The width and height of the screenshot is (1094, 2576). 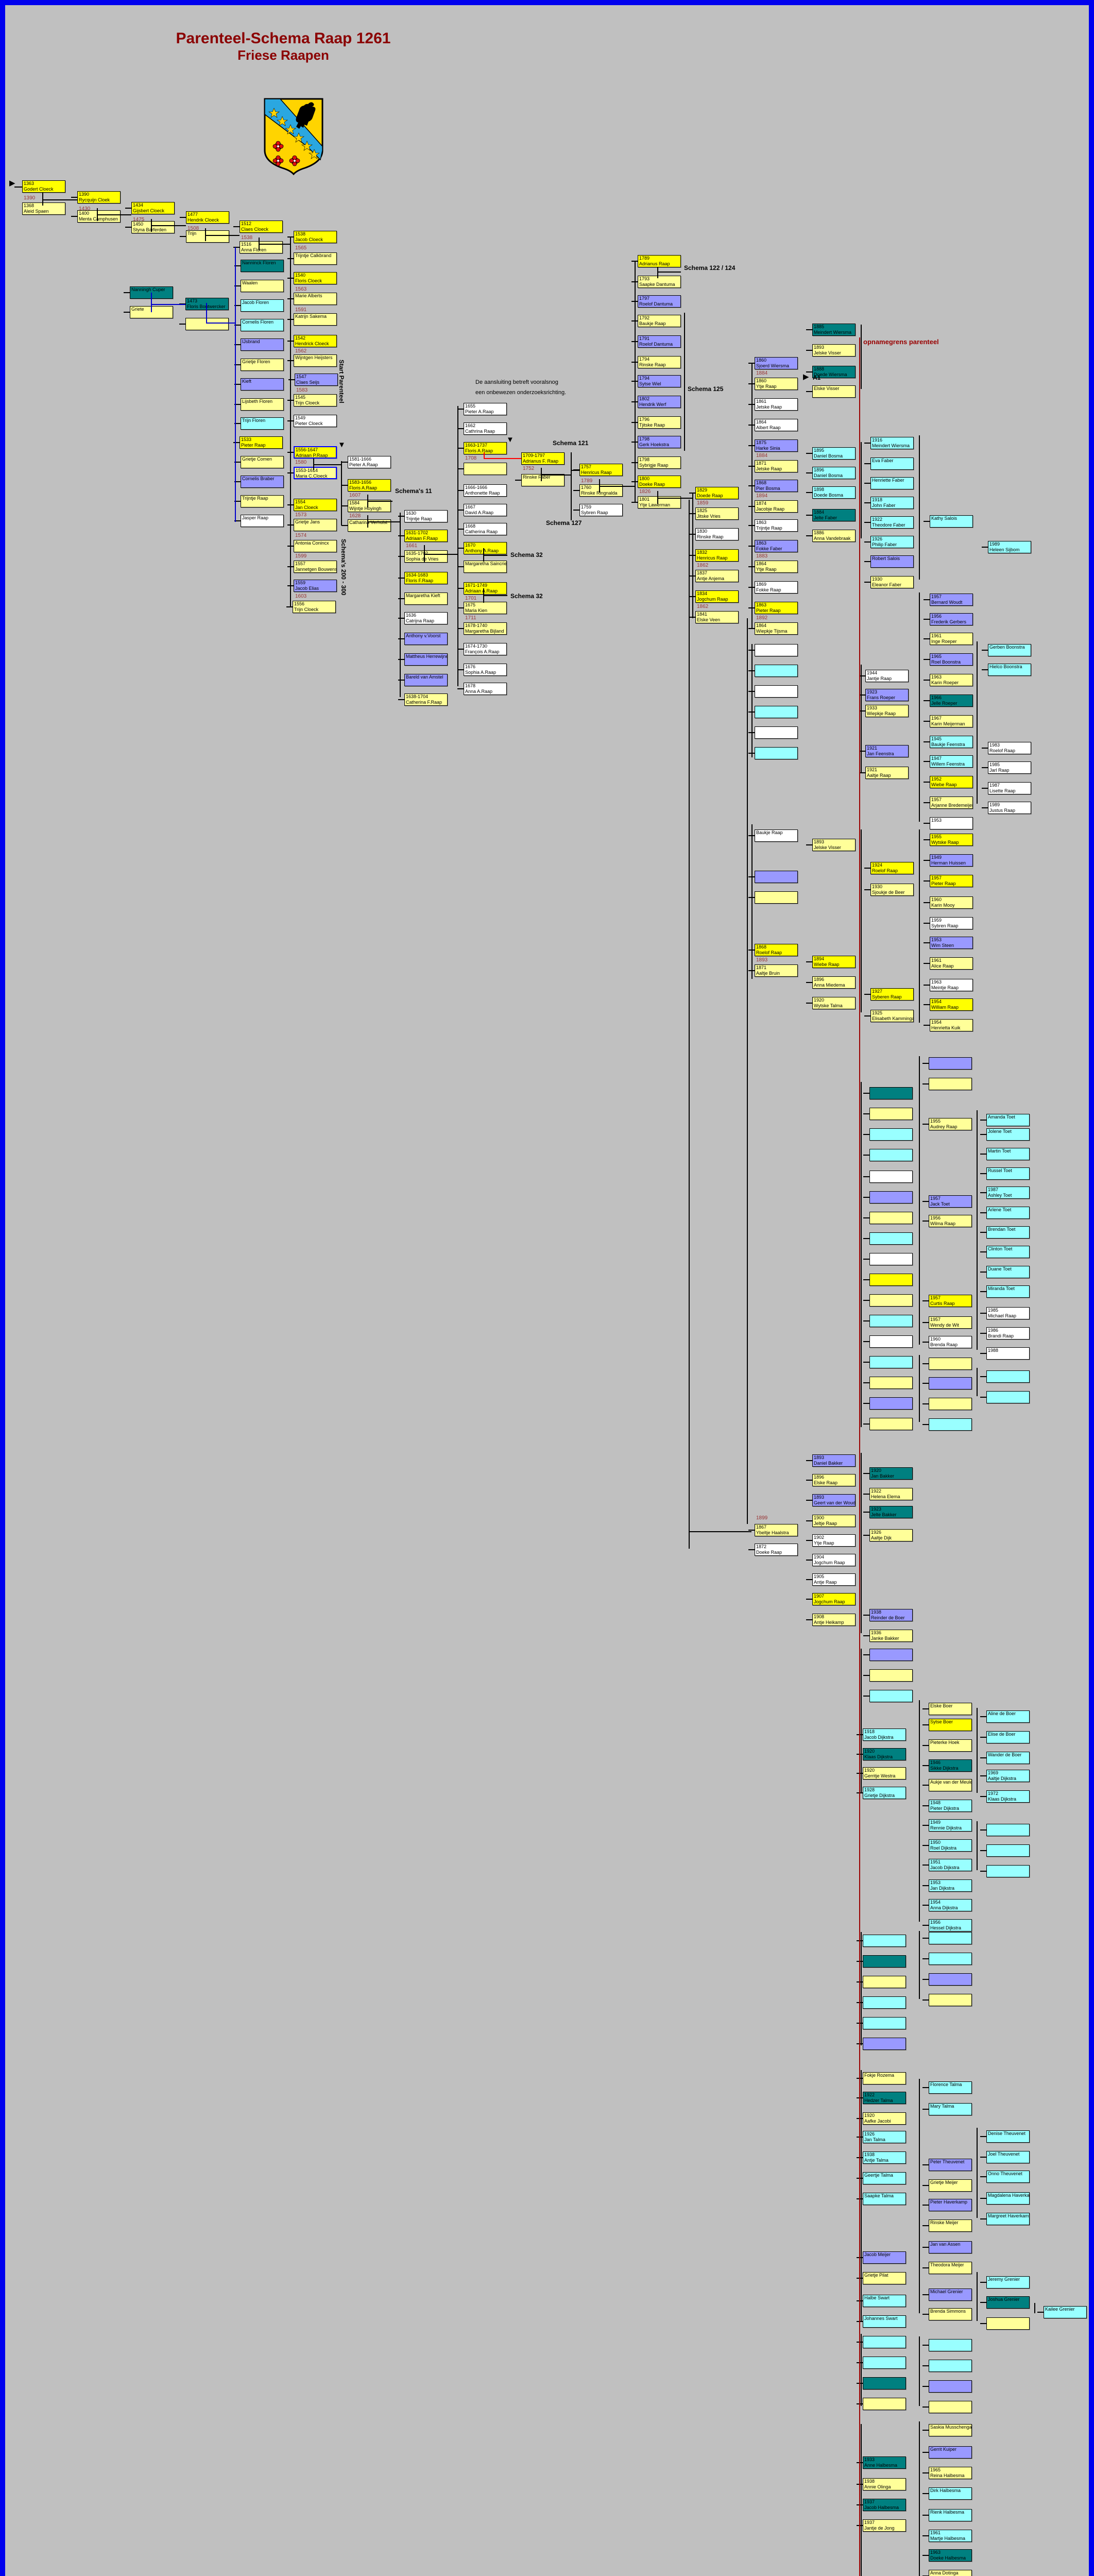 What do you see at coordinates (703, 572) in the screenshot?
I see `person-year: 1837` at bounding box center [703, 572].